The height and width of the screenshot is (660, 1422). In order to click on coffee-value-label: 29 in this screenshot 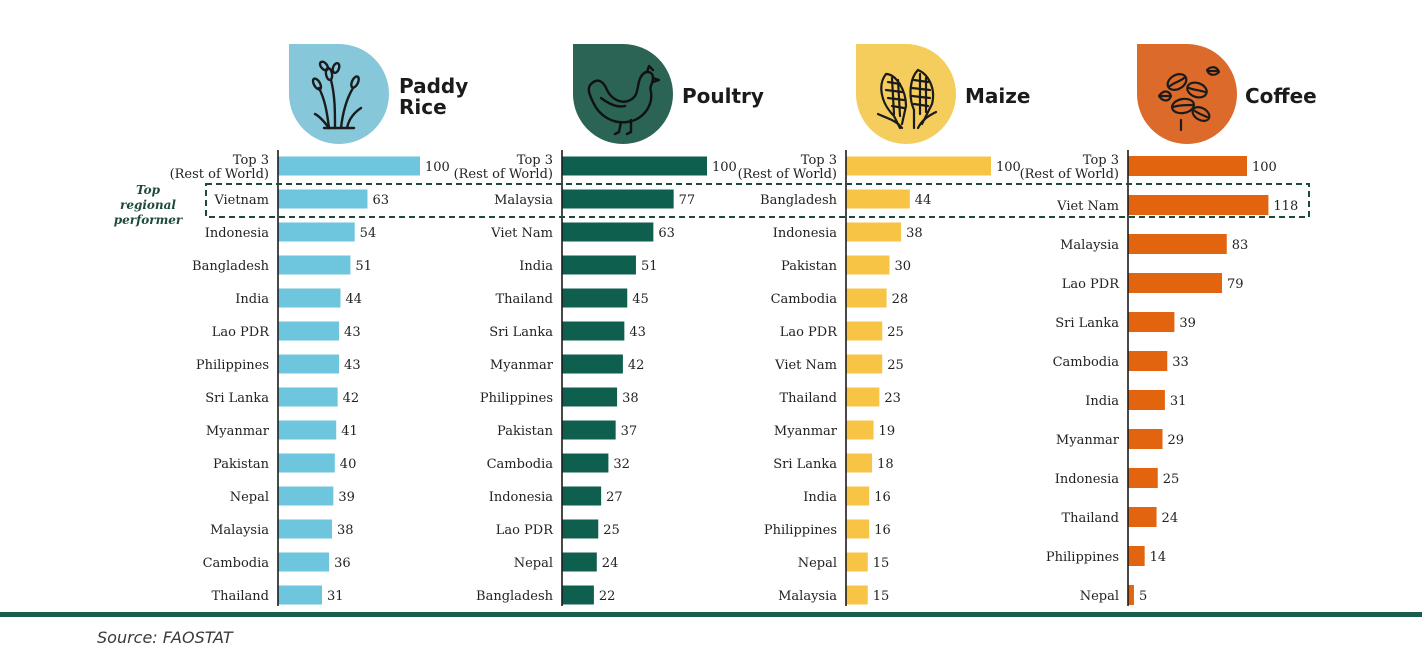, I will do `click(1176, 440)`.